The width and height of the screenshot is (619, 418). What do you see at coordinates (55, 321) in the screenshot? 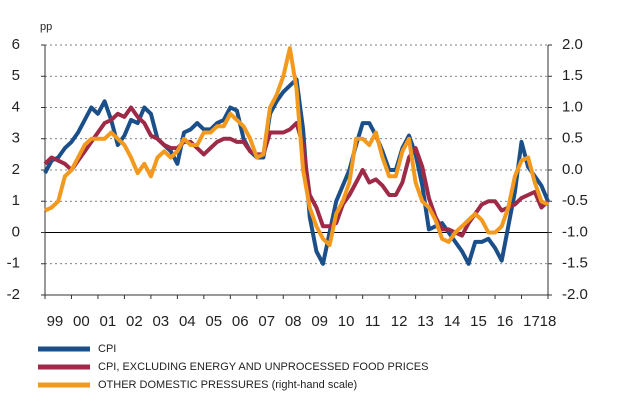
I see `x-tick-label: 99` at bounding box center [55, 321].